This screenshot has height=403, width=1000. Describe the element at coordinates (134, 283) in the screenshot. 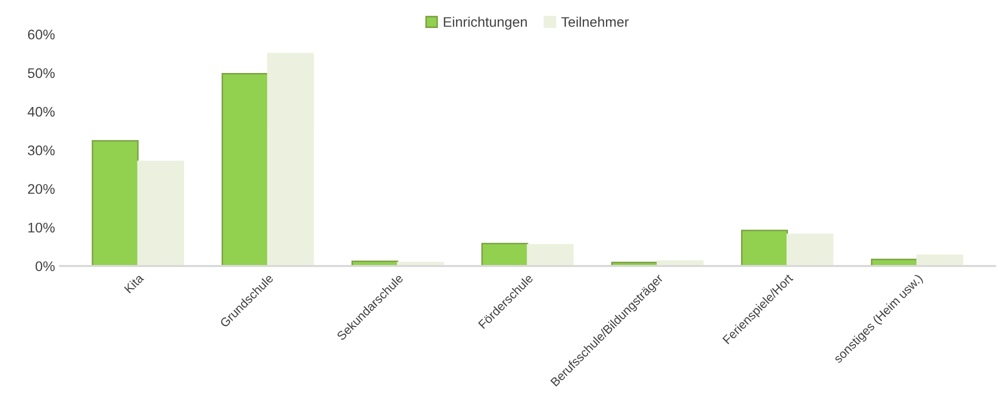

I see `x-tick-label: Kita` at that location.